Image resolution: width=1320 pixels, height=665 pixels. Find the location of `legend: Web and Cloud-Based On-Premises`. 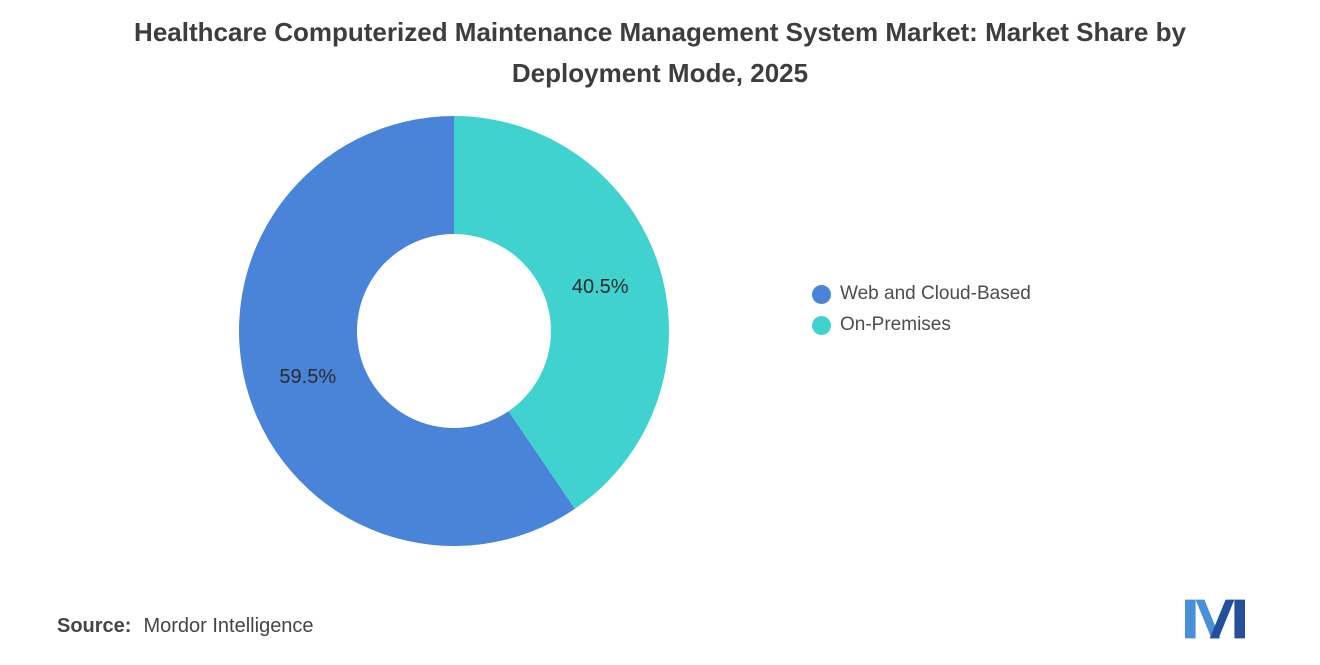

legend: Web and Cloud-Based On-Premises is located at coordinates (921, 309).